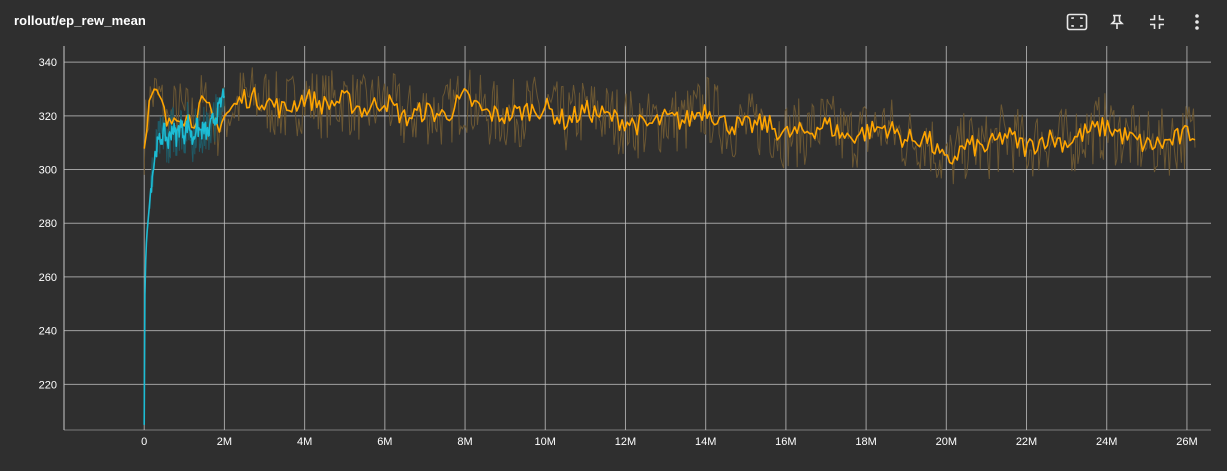  I want to click on fit-domain-icon, so click(1077, 22).